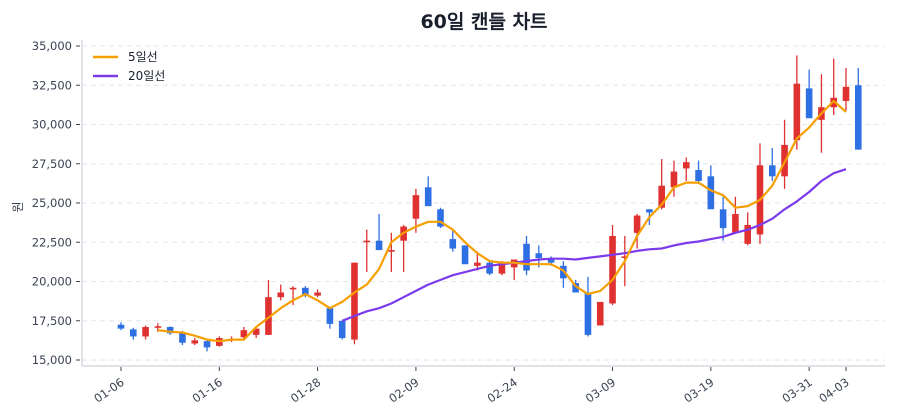  What do you see at coordinates (600, 390) in the screenshot?
I see `x-tick-label: 03-09` at bounding box center [600, 390].